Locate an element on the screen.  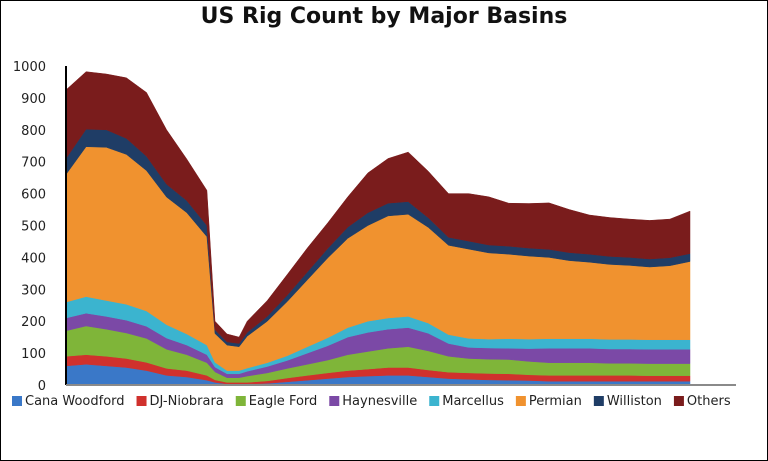
legend-label-permian: Permian is located at coordinates (555, 401).